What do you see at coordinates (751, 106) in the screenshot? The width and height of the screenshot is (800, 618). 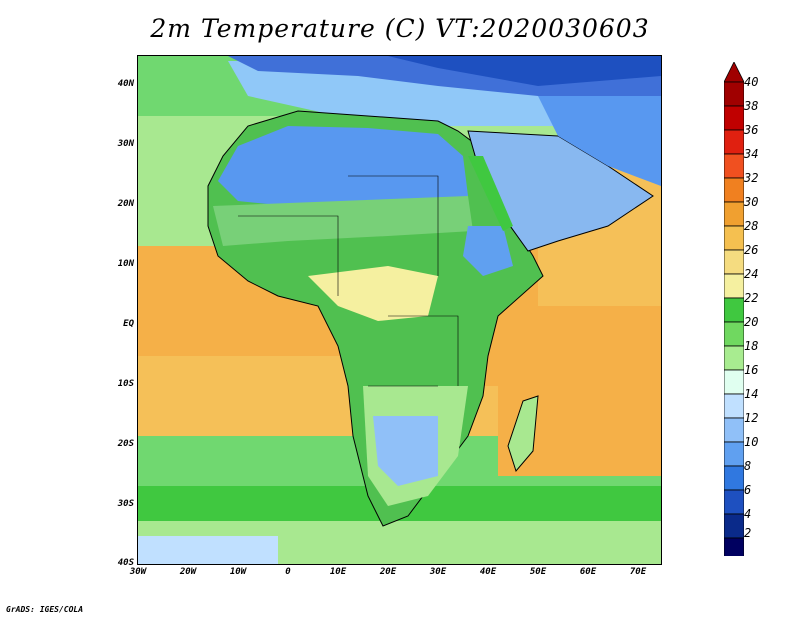 I see `colorbar-label-38: 38` at bounding box center [751, 106].